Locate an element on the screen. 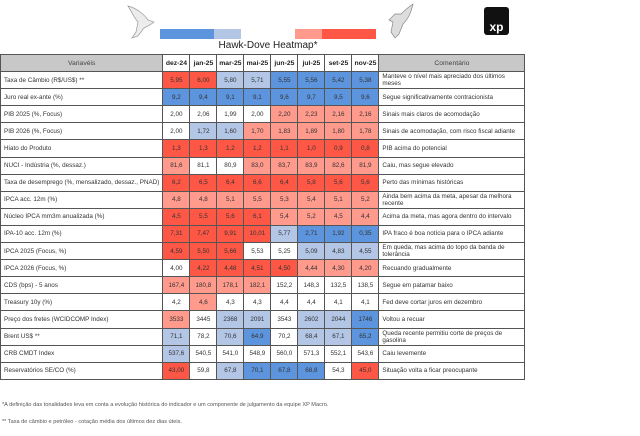 The width and height of the screenshot is (640, 436). variable-name: CRB CMDT Index is located at coordinates (82, 353).